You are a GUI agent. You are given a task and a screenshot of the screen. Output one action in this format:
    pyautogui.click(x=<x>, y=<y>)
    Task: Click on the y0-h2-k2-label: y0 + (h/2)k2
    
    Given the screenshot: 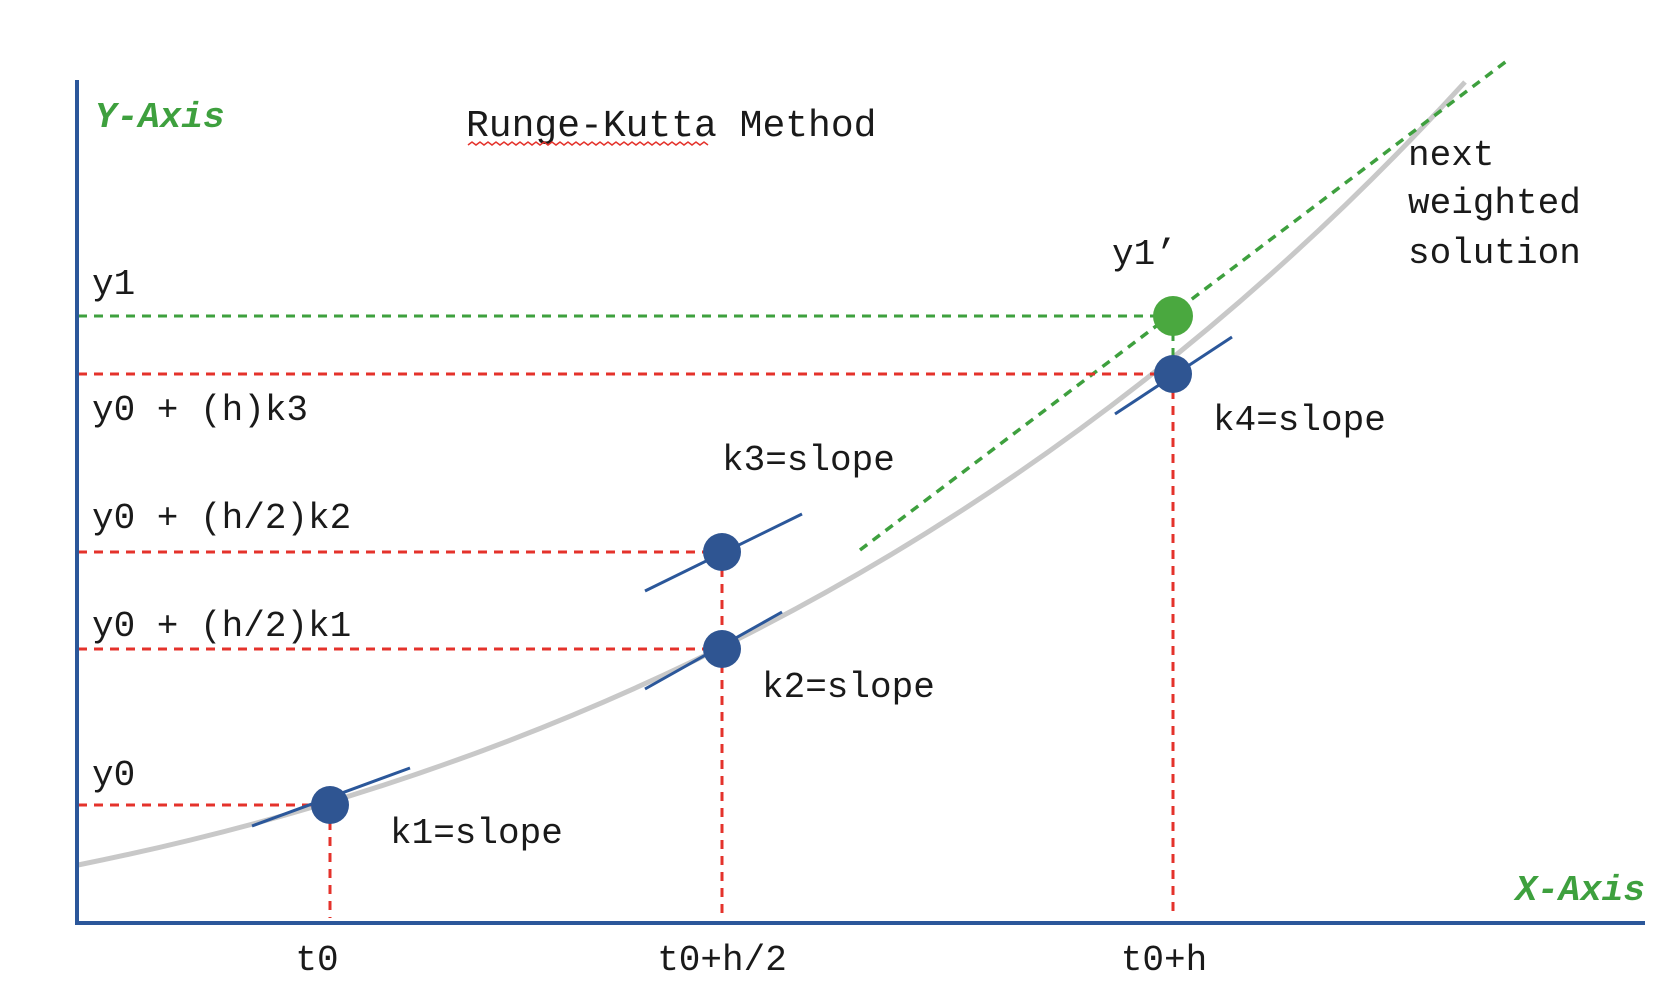 What is the action you would take?
    pyautogui.click(x=221, y=518)
    